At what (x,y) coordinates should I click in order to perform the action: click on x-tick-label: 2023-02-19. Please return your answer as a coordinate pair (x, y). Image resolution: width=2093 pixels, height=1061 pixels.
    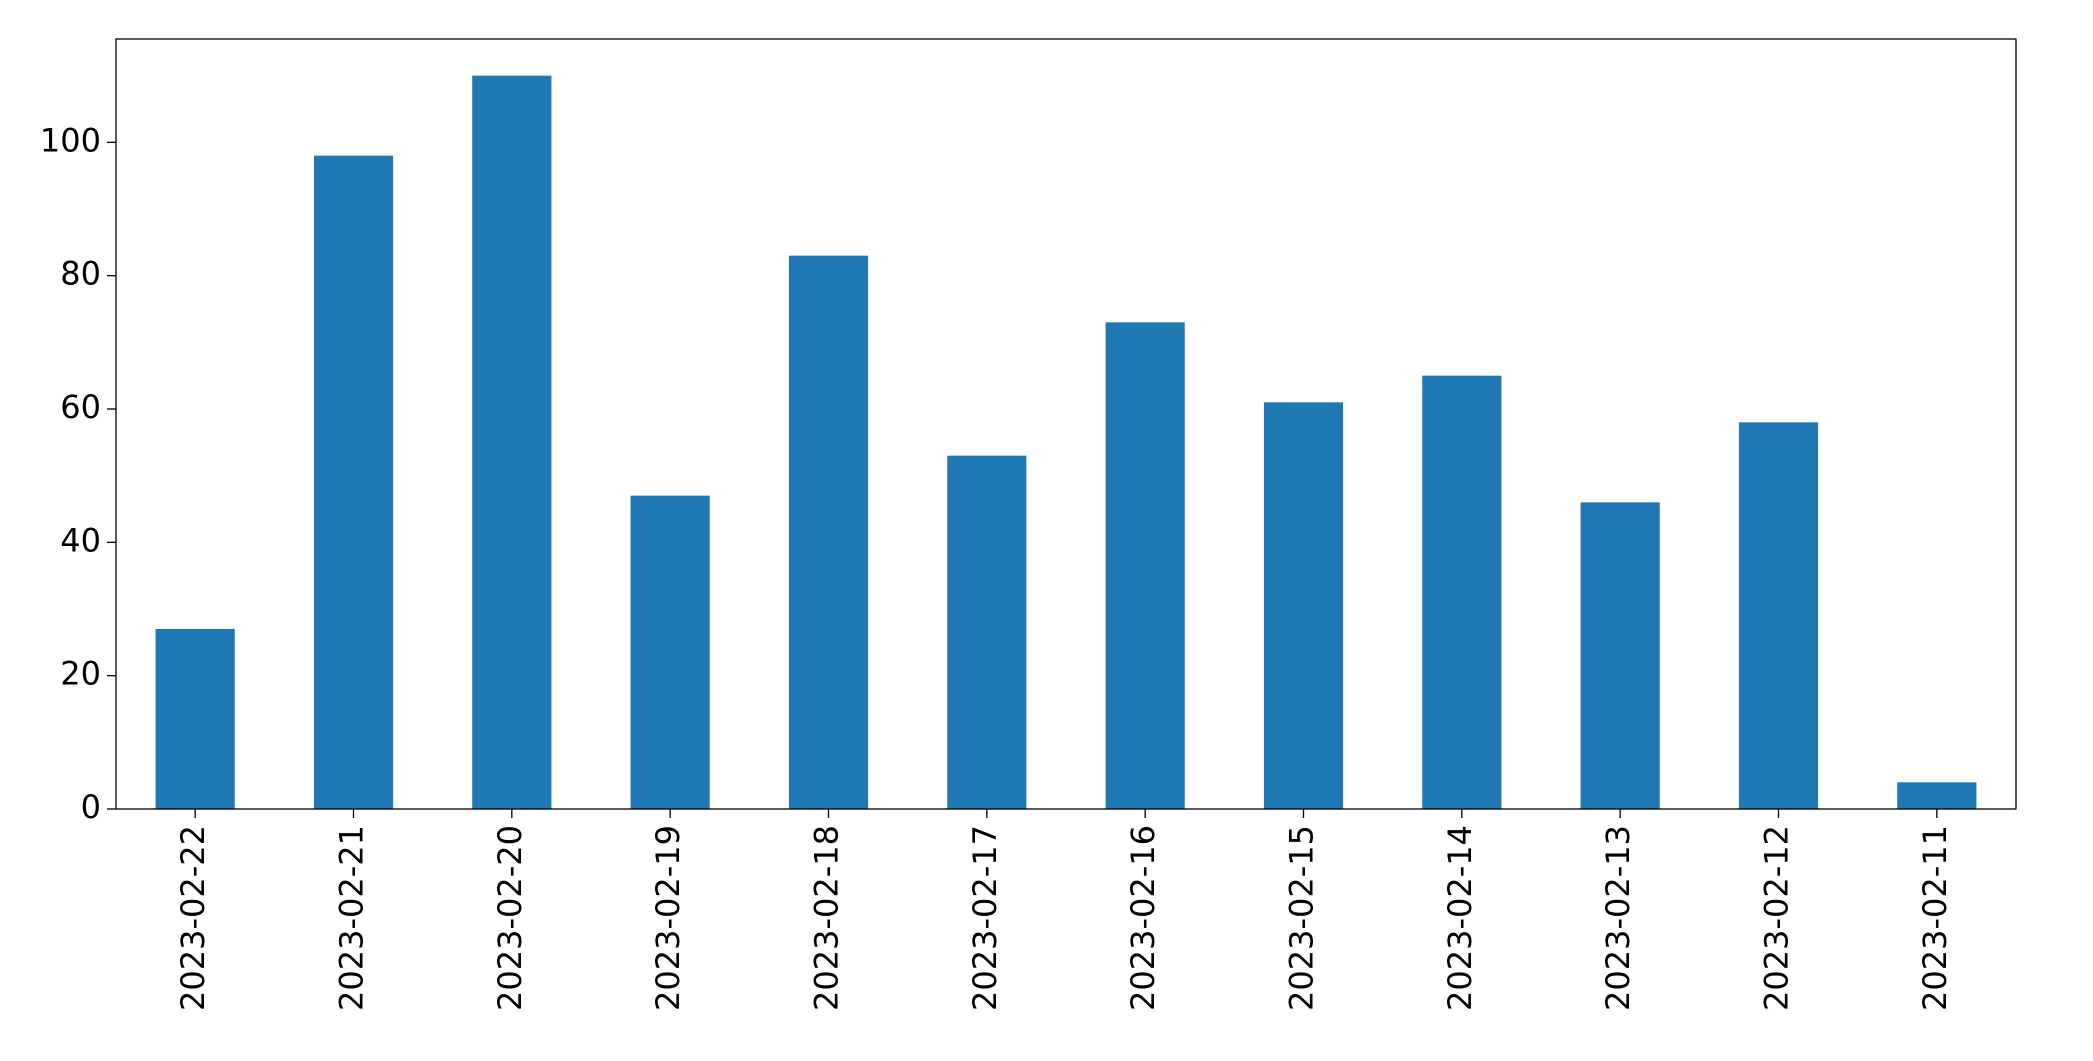
    Looking at the image, I should click on (668, 918).